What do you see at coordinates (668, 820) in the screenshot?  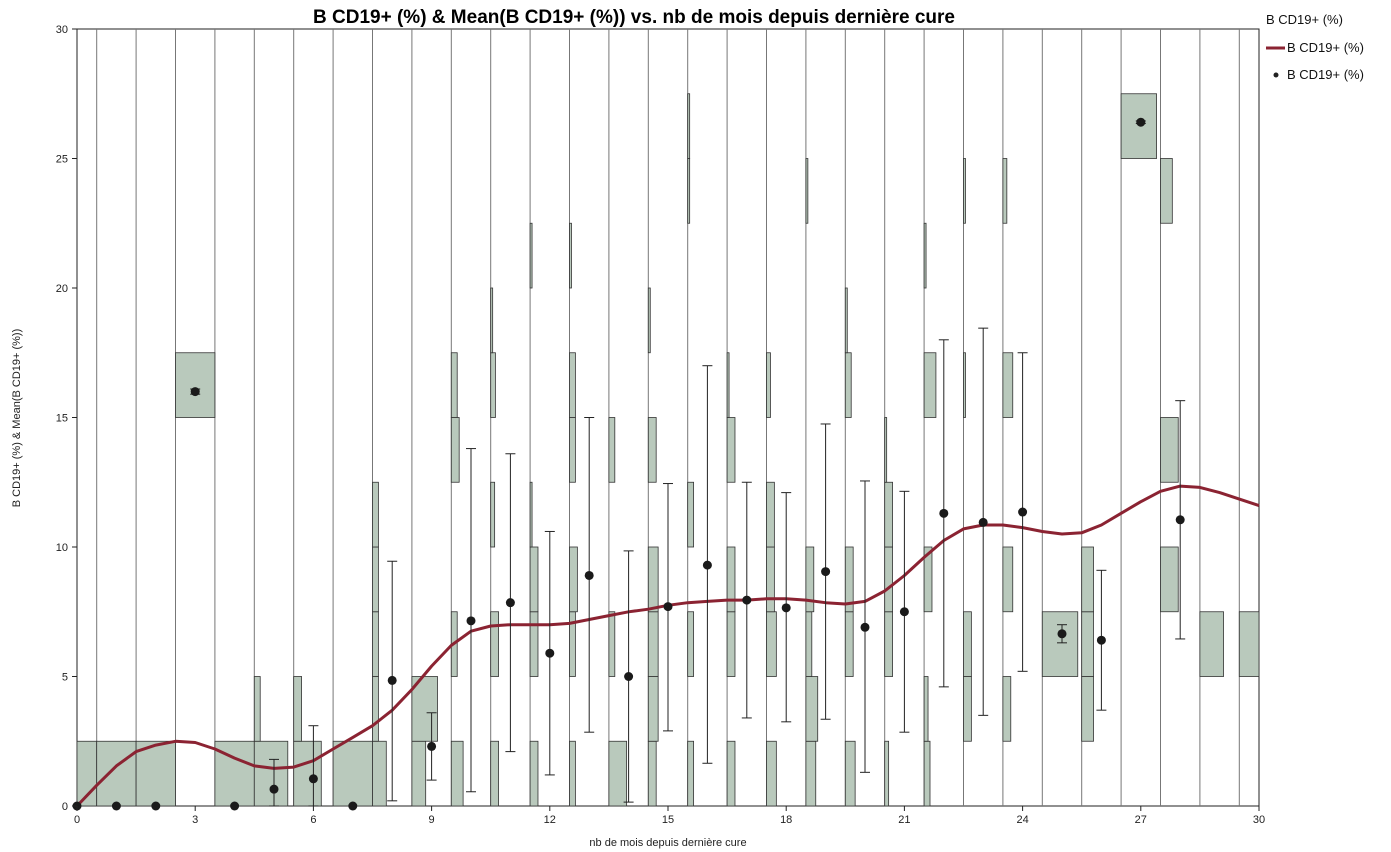 I see `x-tick-label: 15` at bounding box center [668, 820].